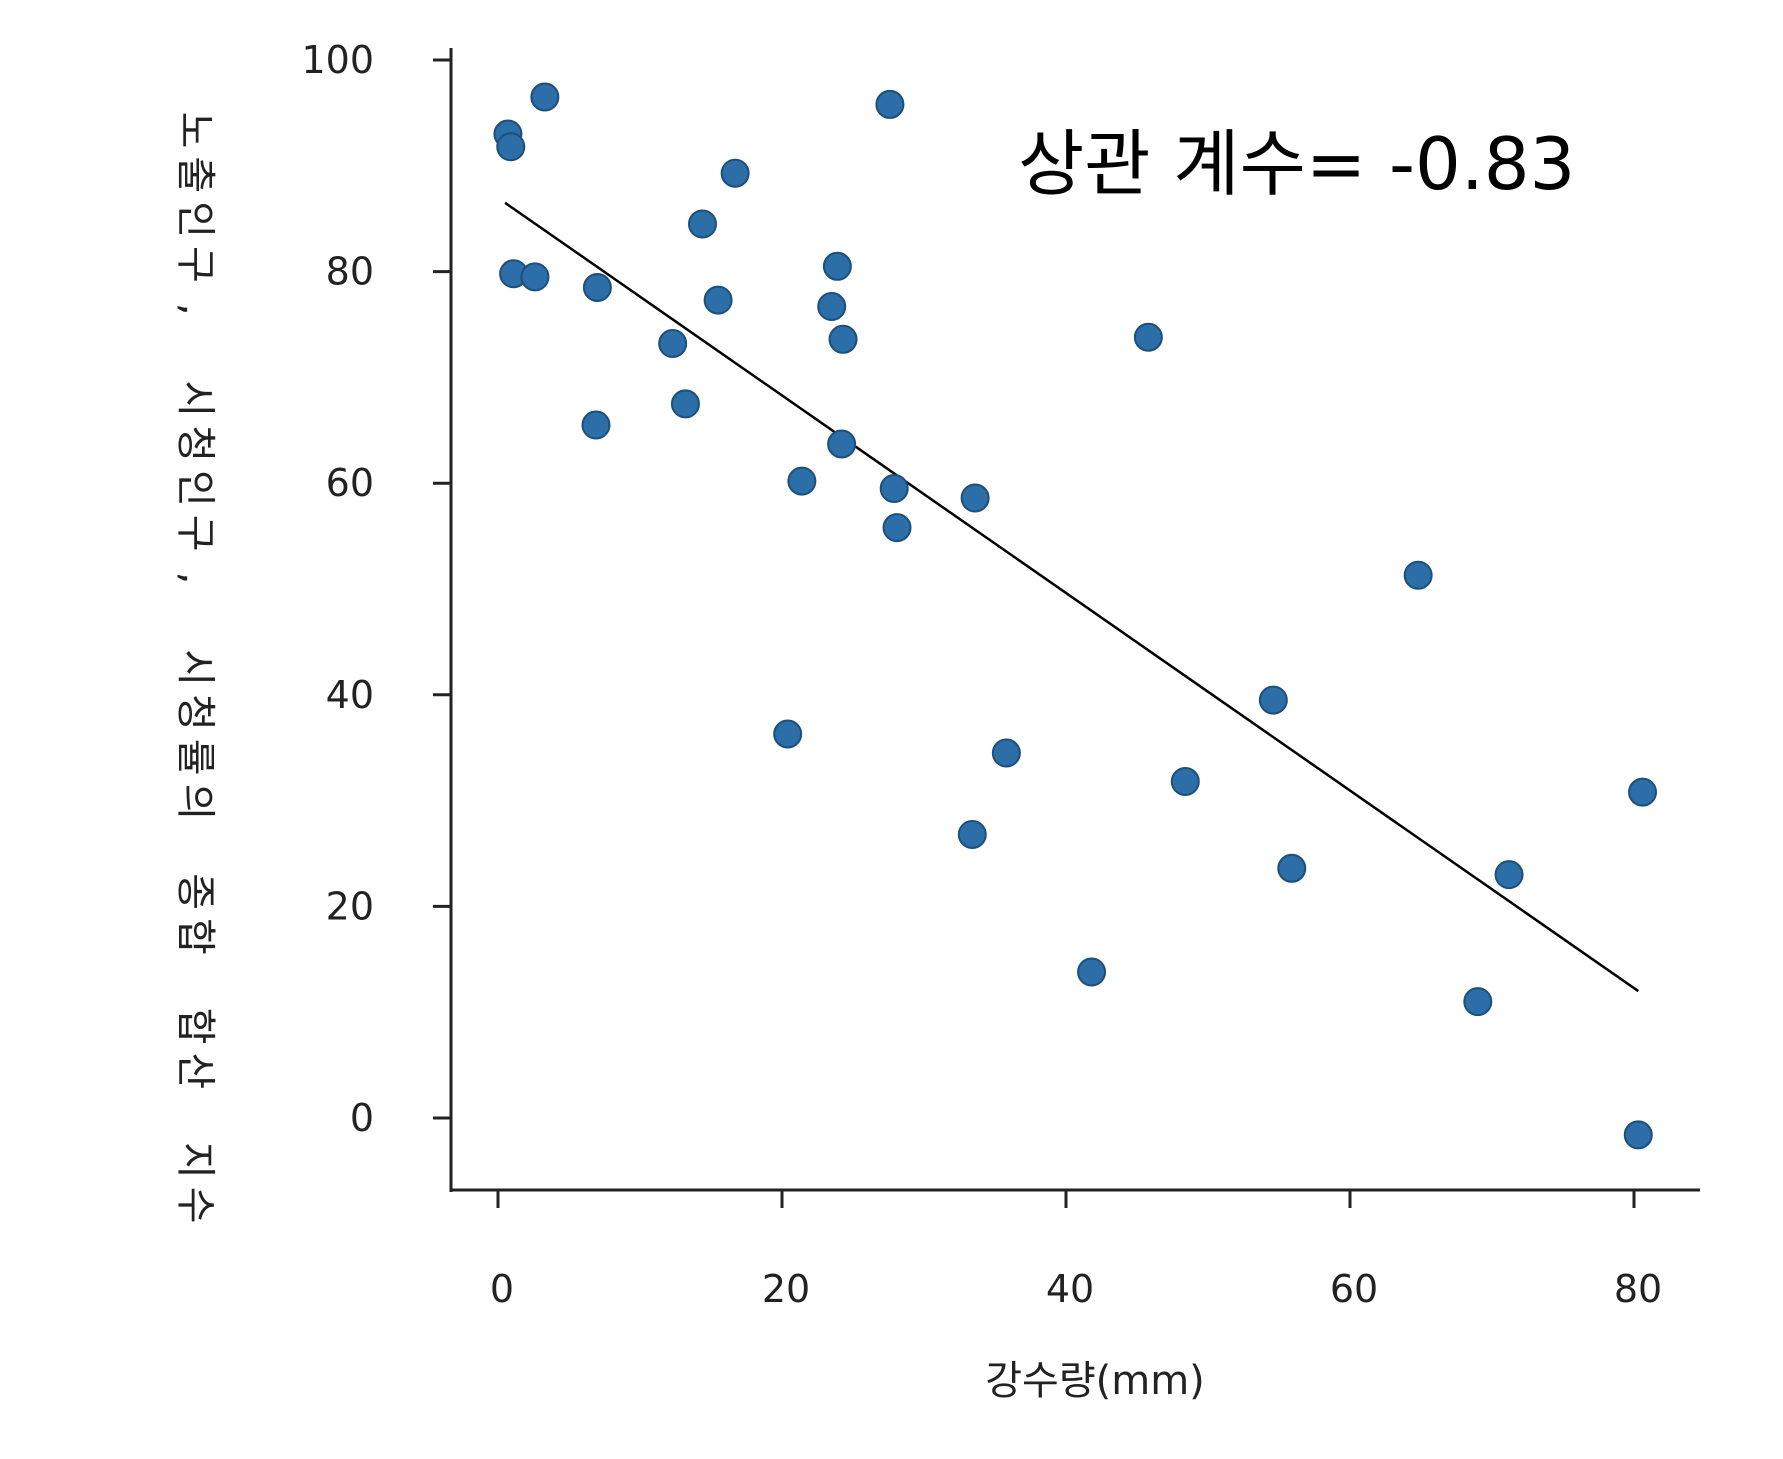 The height and width of the screenshot is (1459, 1783). I want to click on correlation-annotation: 상관 계수= -0.83, so click(1296, 164).